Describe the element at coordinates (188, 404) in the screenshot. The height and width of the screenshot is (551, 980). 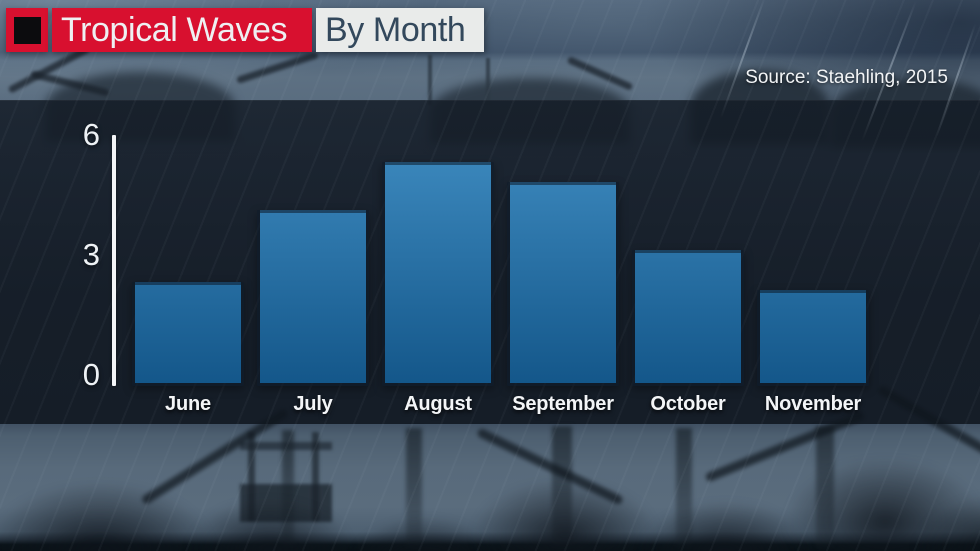
I see `x-label-june: June` at that location.